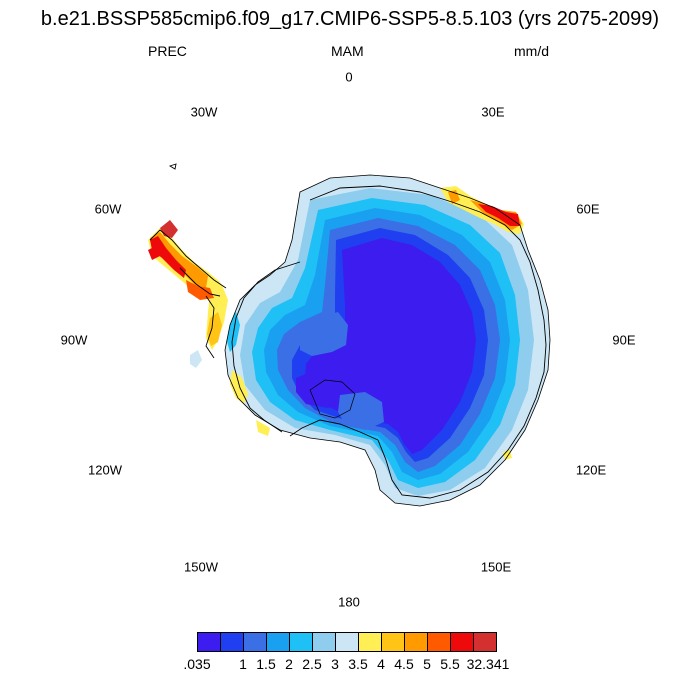 The image size is (700, 700). What do you see at coordinates (197, 664) in the screenshot?
I see `colorbar-tick-label: .035` at bounding box center [197, 664].